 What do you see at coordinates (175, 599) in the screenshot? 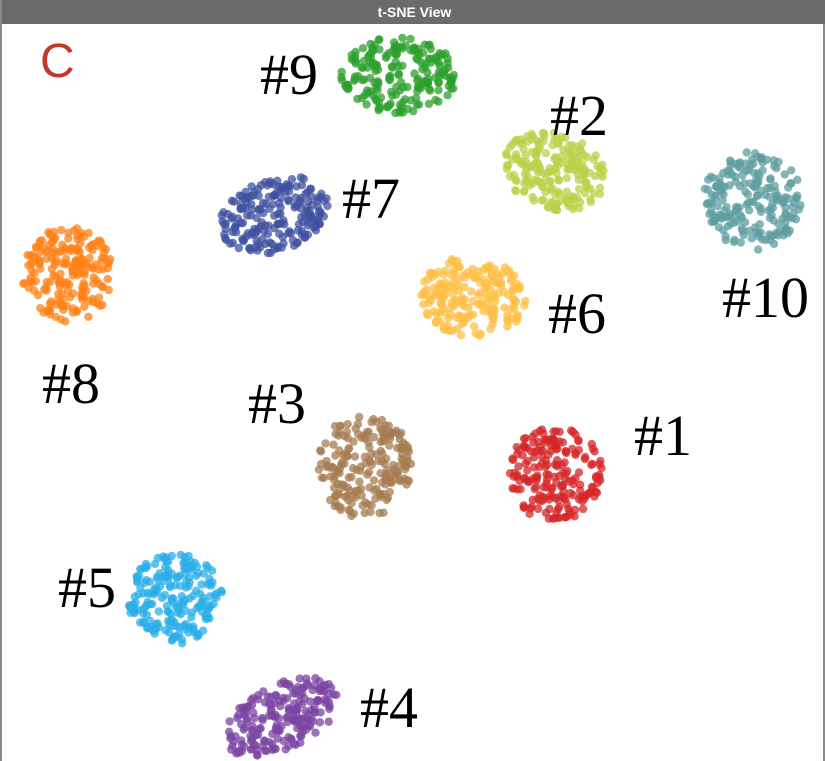
I see `cluster-5-points` at bounding box center [175, 599].